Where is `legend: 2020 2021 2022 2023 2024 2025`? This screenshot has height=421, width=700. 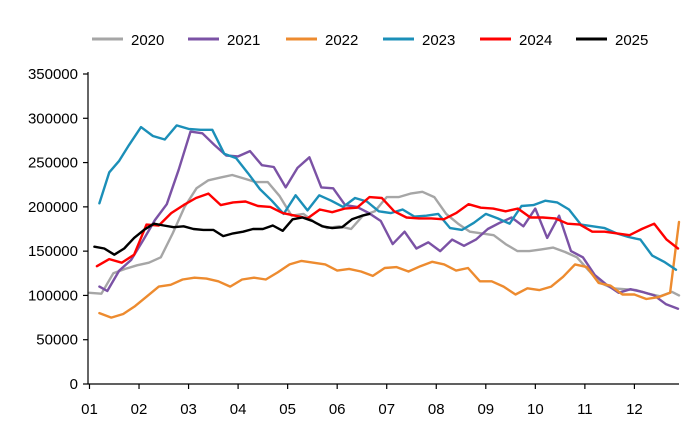 legend: 2020 2021 2022 2023 2024 2025 is located at coordinates (370, 40).